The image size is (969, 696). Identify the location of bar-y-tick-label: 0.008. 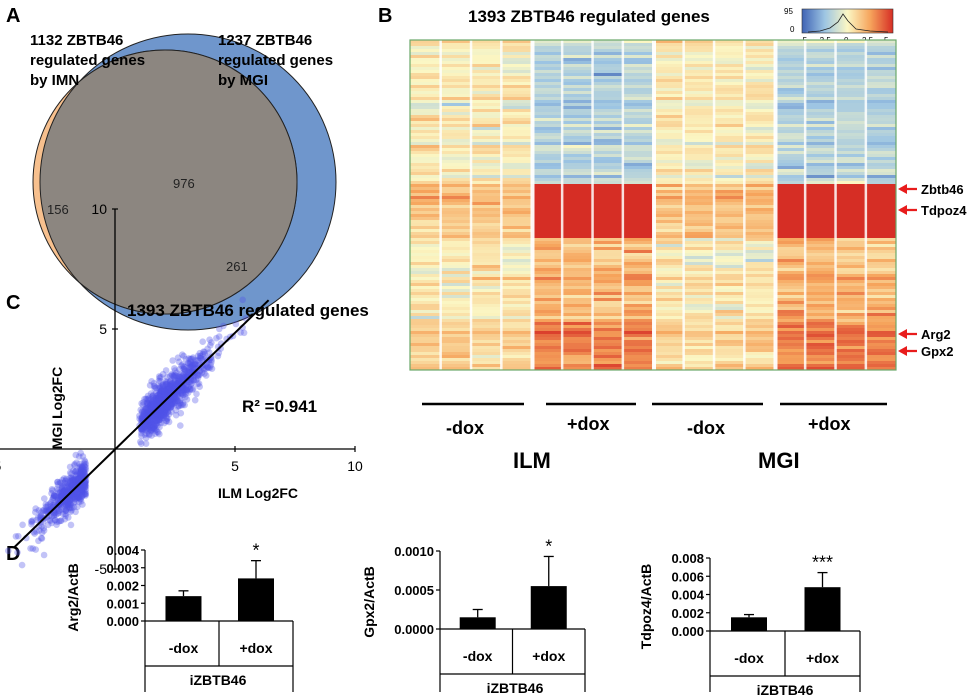
(687, 558).